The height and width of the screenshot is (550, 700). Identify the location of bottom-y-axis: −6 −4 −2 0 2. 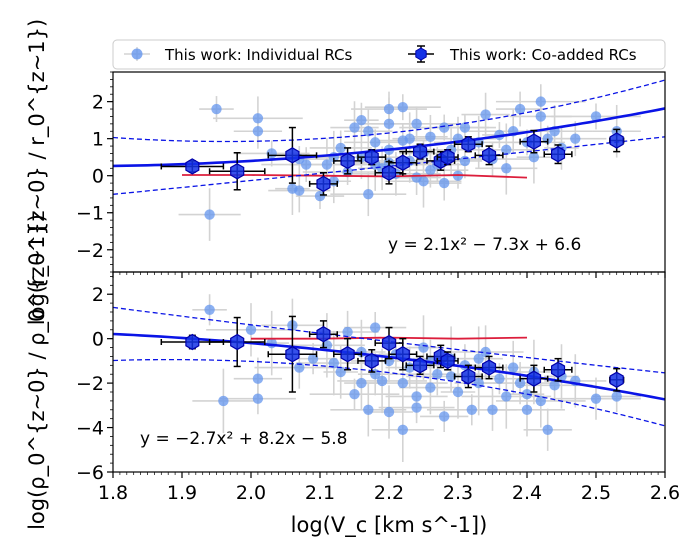
(94, 380).